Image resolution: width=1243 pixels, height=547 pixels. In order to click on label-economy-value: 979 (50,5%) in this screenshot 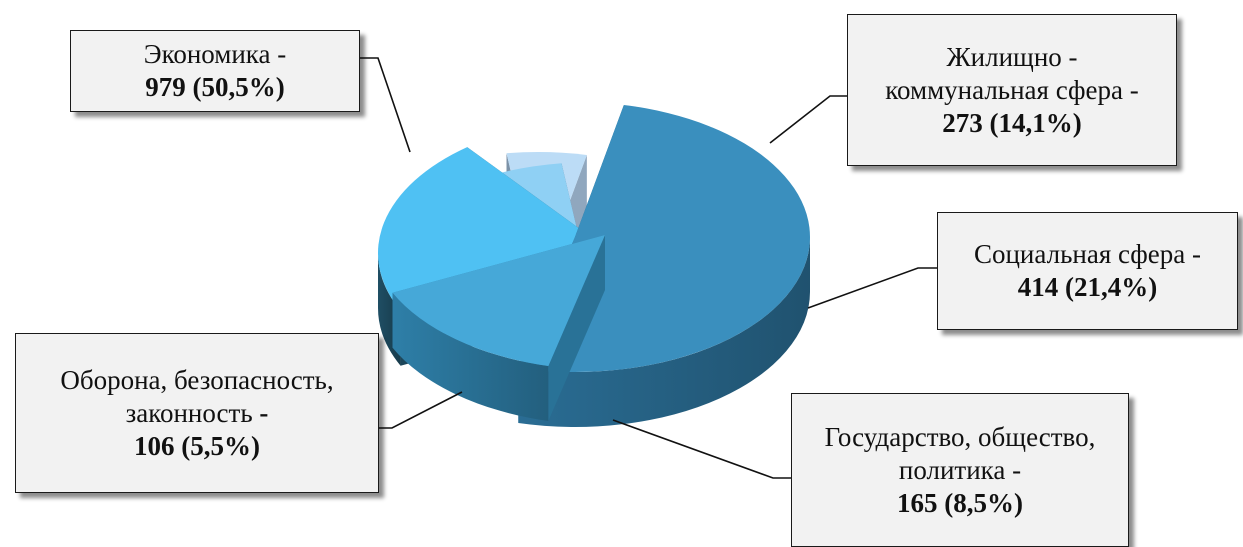, I will do `click(215, 87)`.